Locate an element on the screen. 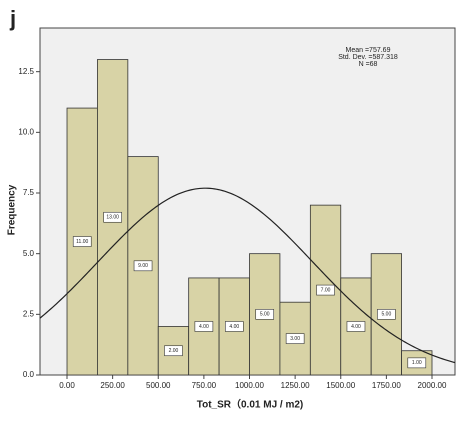 This screenshot has width=469, height=421. y-axis-label: Frequency is located at coordinates (12, 209).